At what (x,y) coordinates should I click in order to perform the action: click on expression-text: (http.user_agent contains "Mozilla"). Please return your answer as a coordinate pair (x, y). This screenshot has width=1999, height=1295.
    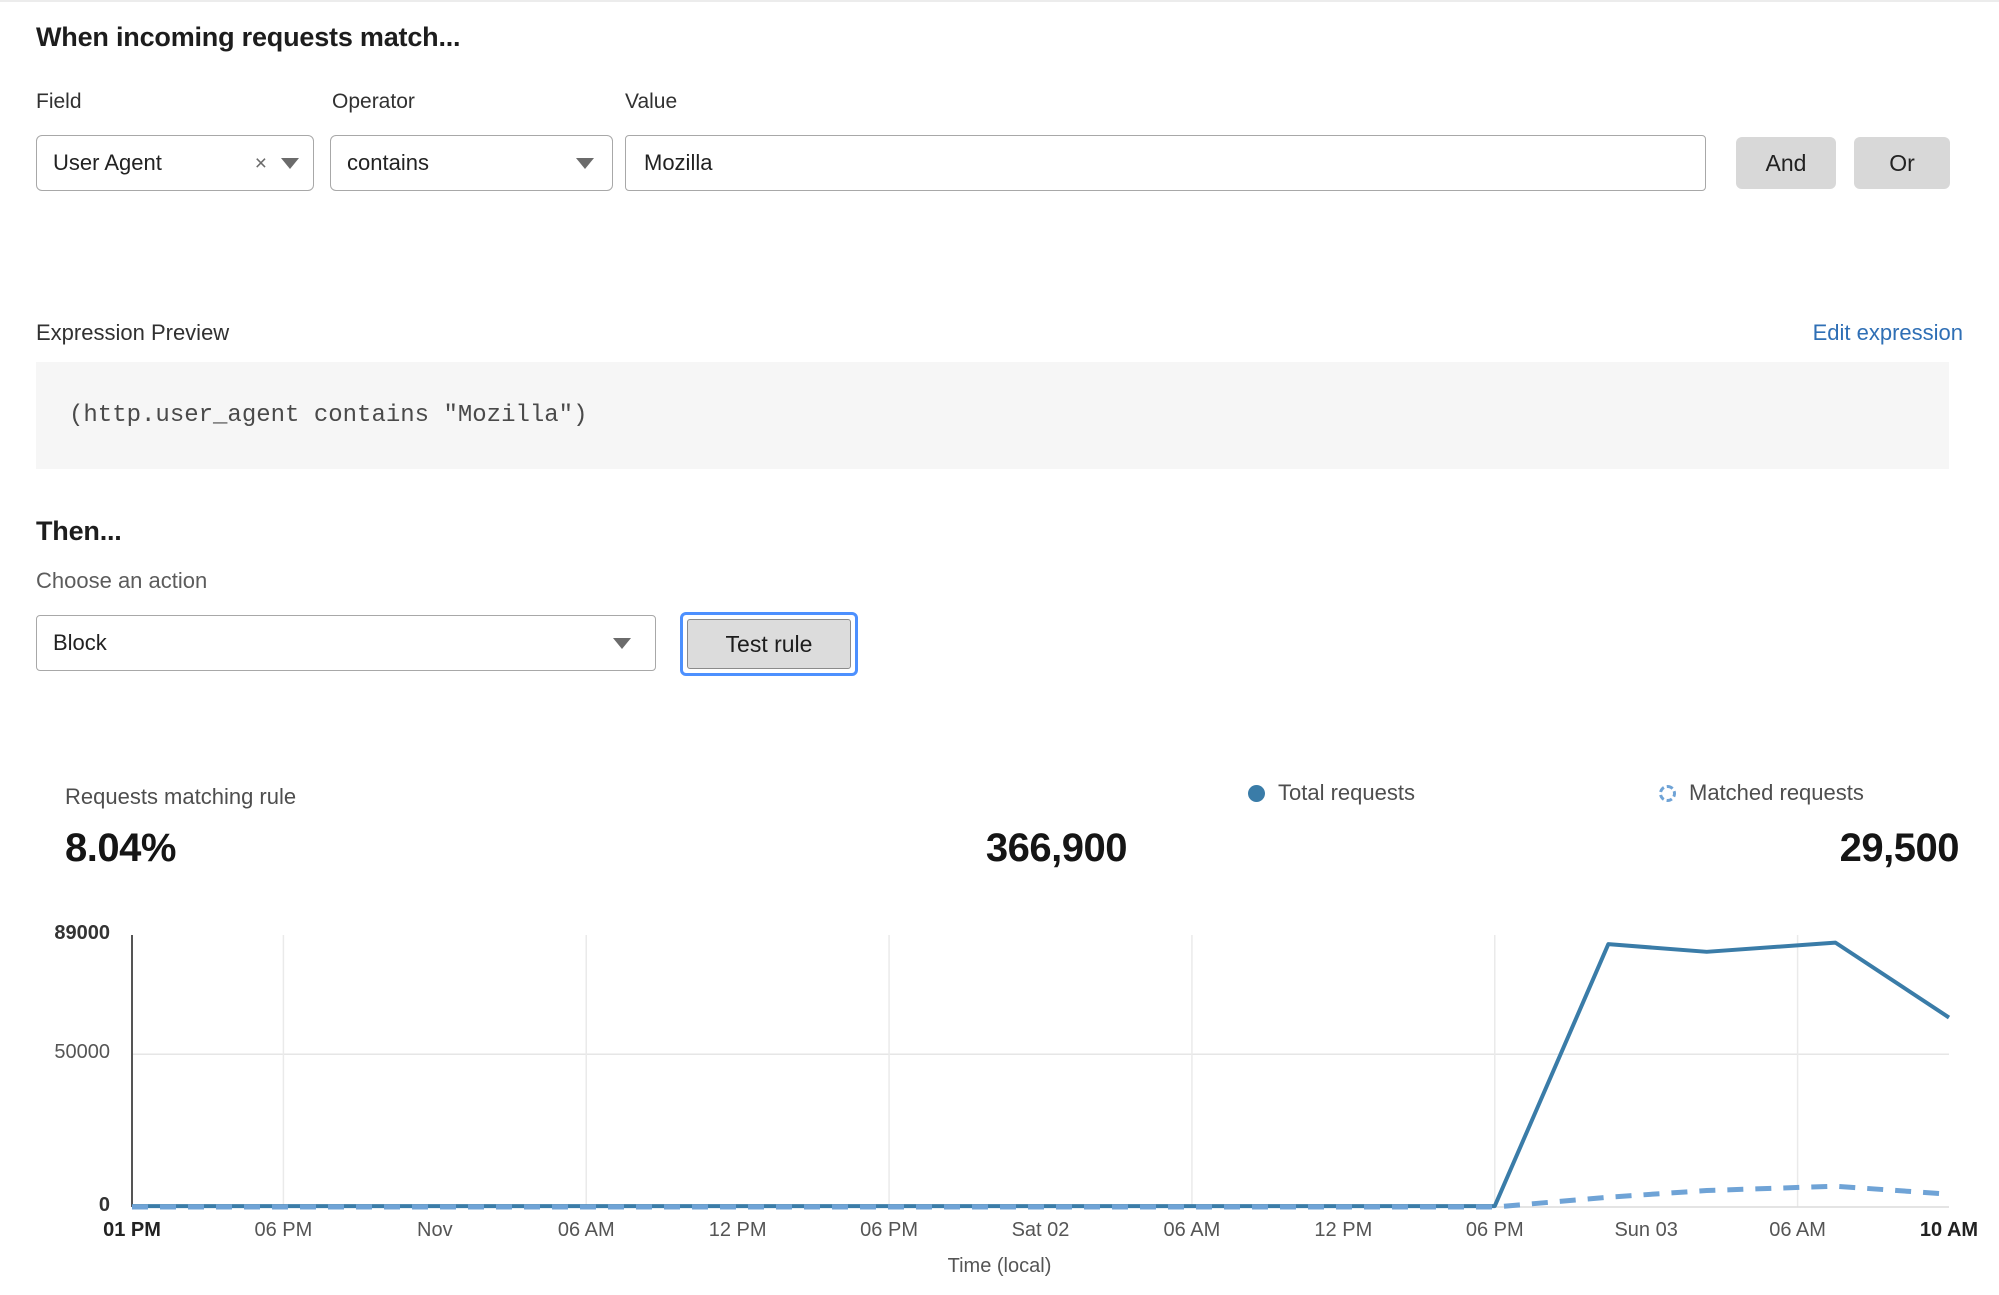
    Looking at the image, I should click on (328, 415).